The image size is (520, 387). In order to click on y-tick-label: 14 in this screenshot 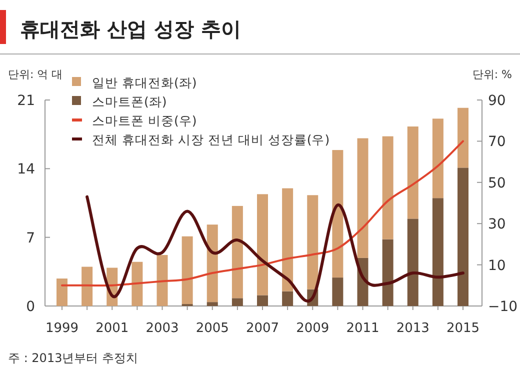, I will do `click(26, 170)`.